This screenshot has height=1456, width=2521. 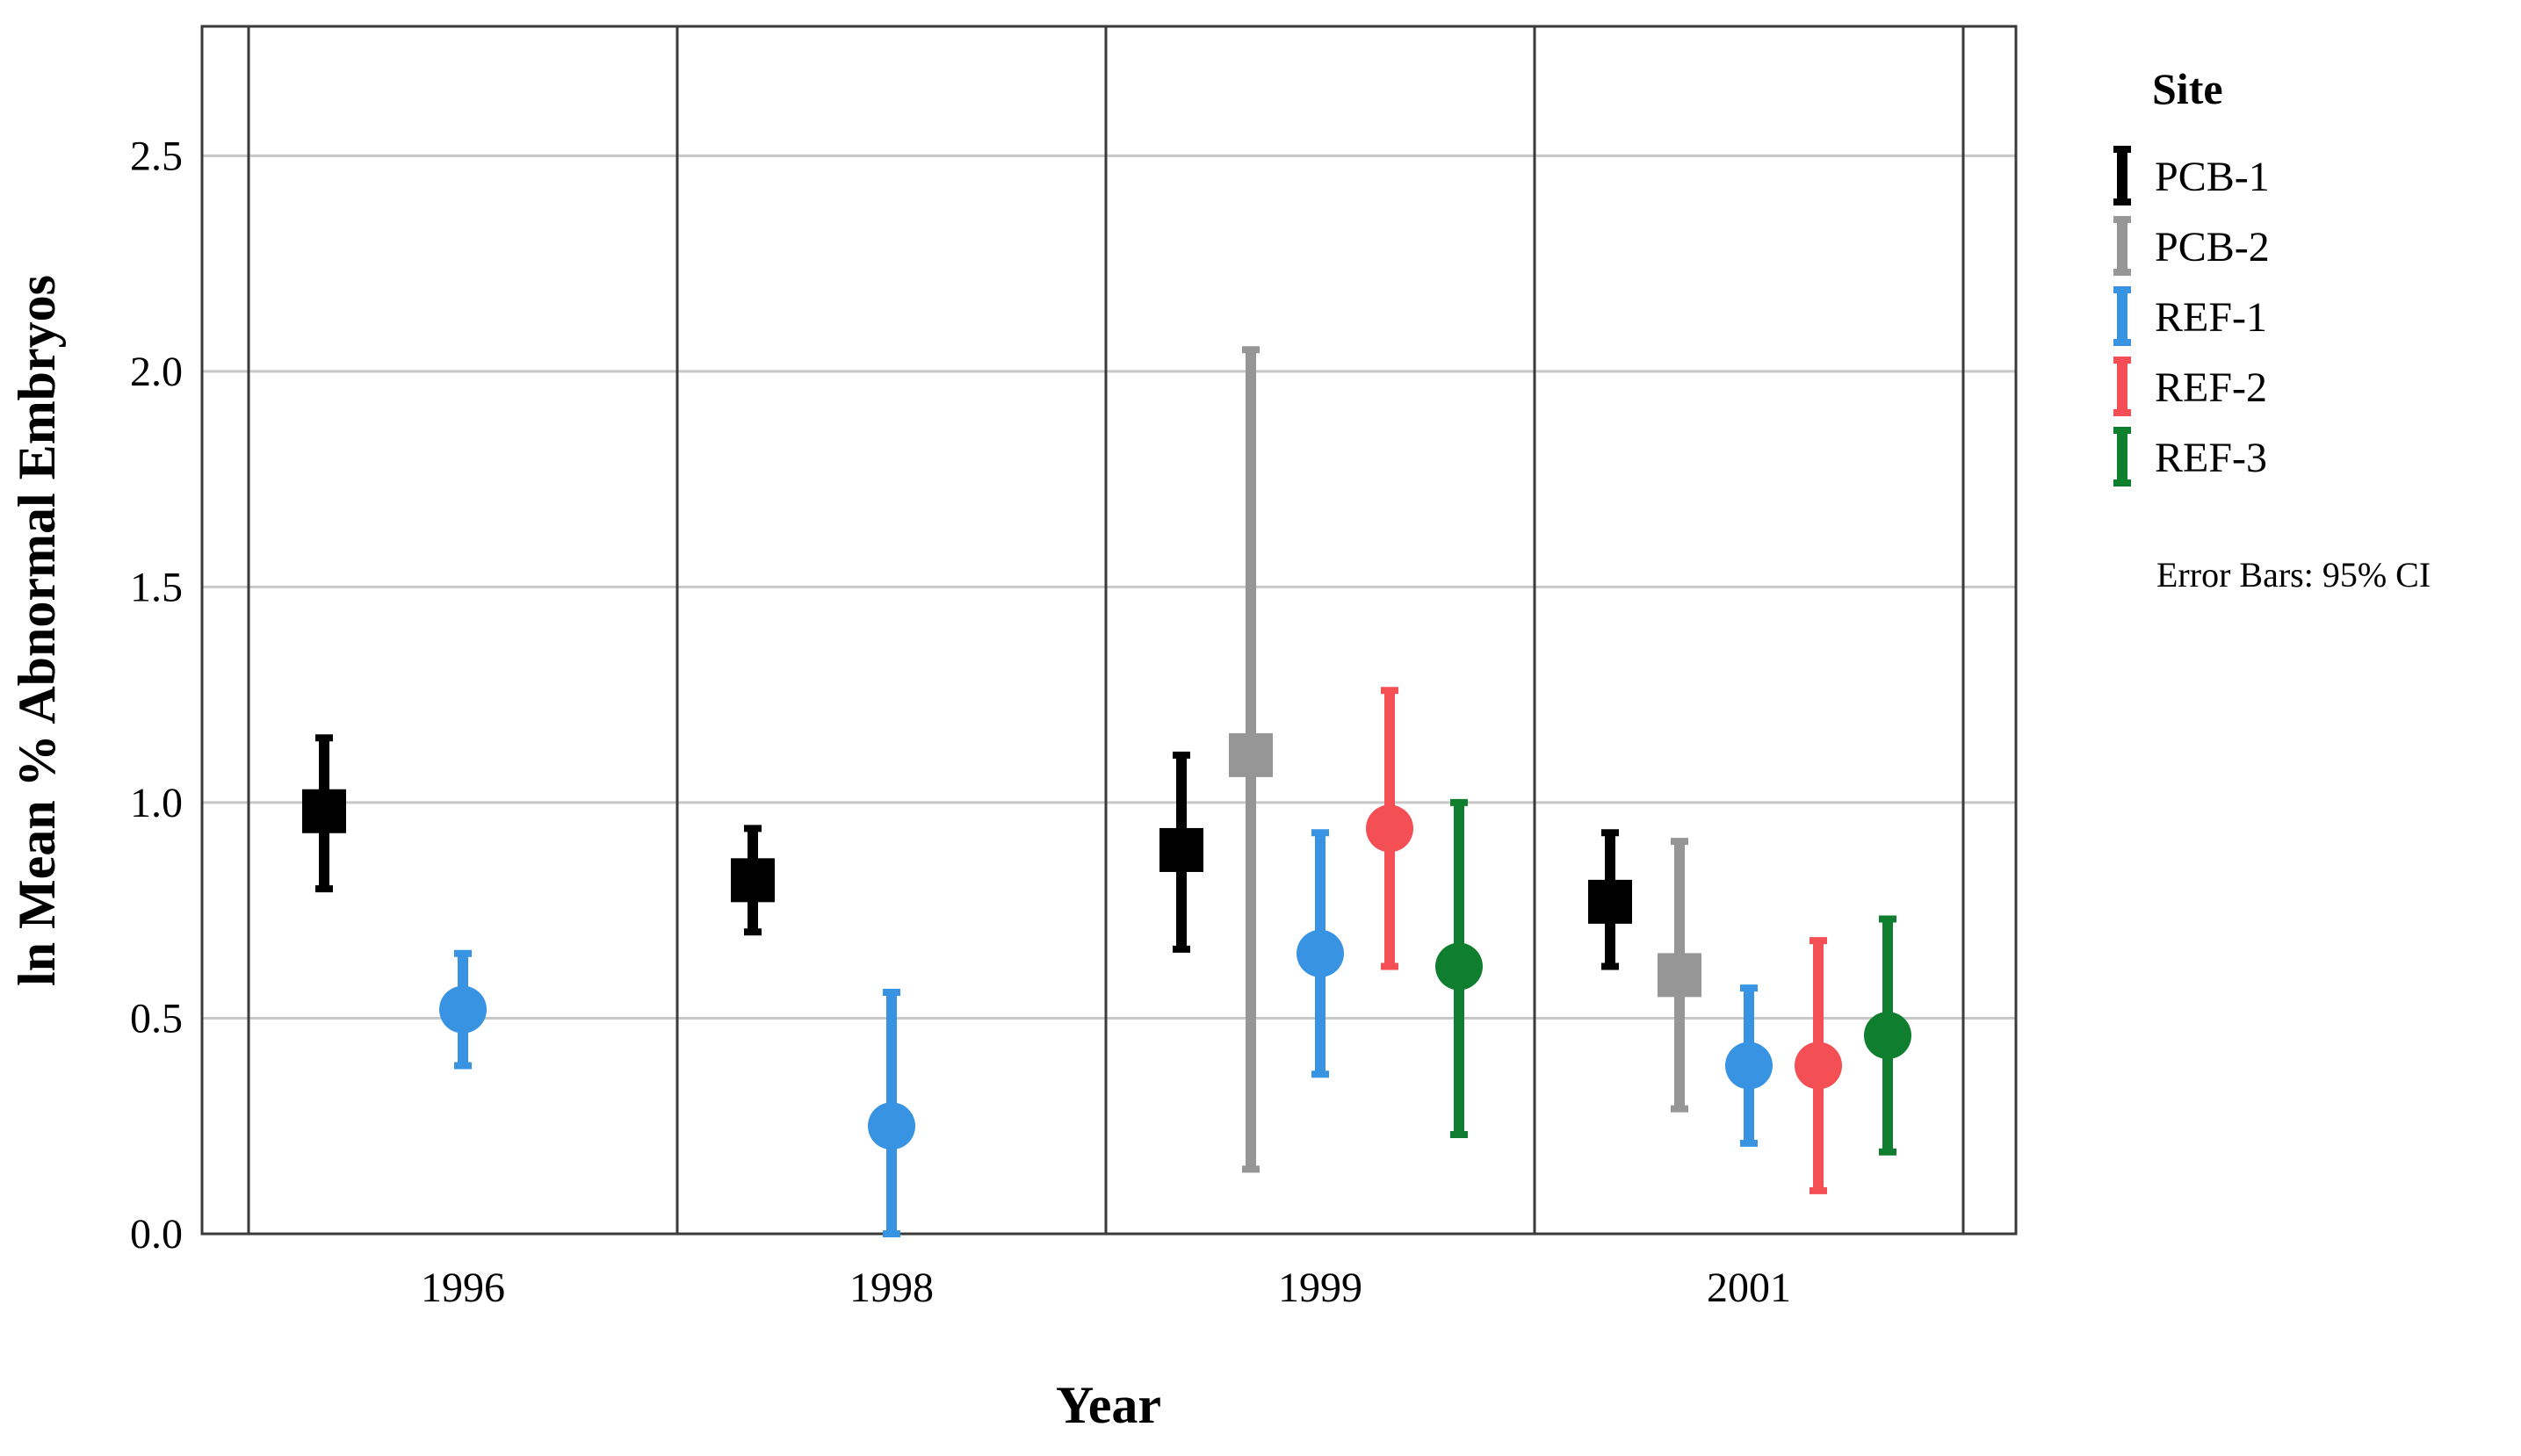 I want to click on x-axis-title: Year, so click(x=1108, y=1405).